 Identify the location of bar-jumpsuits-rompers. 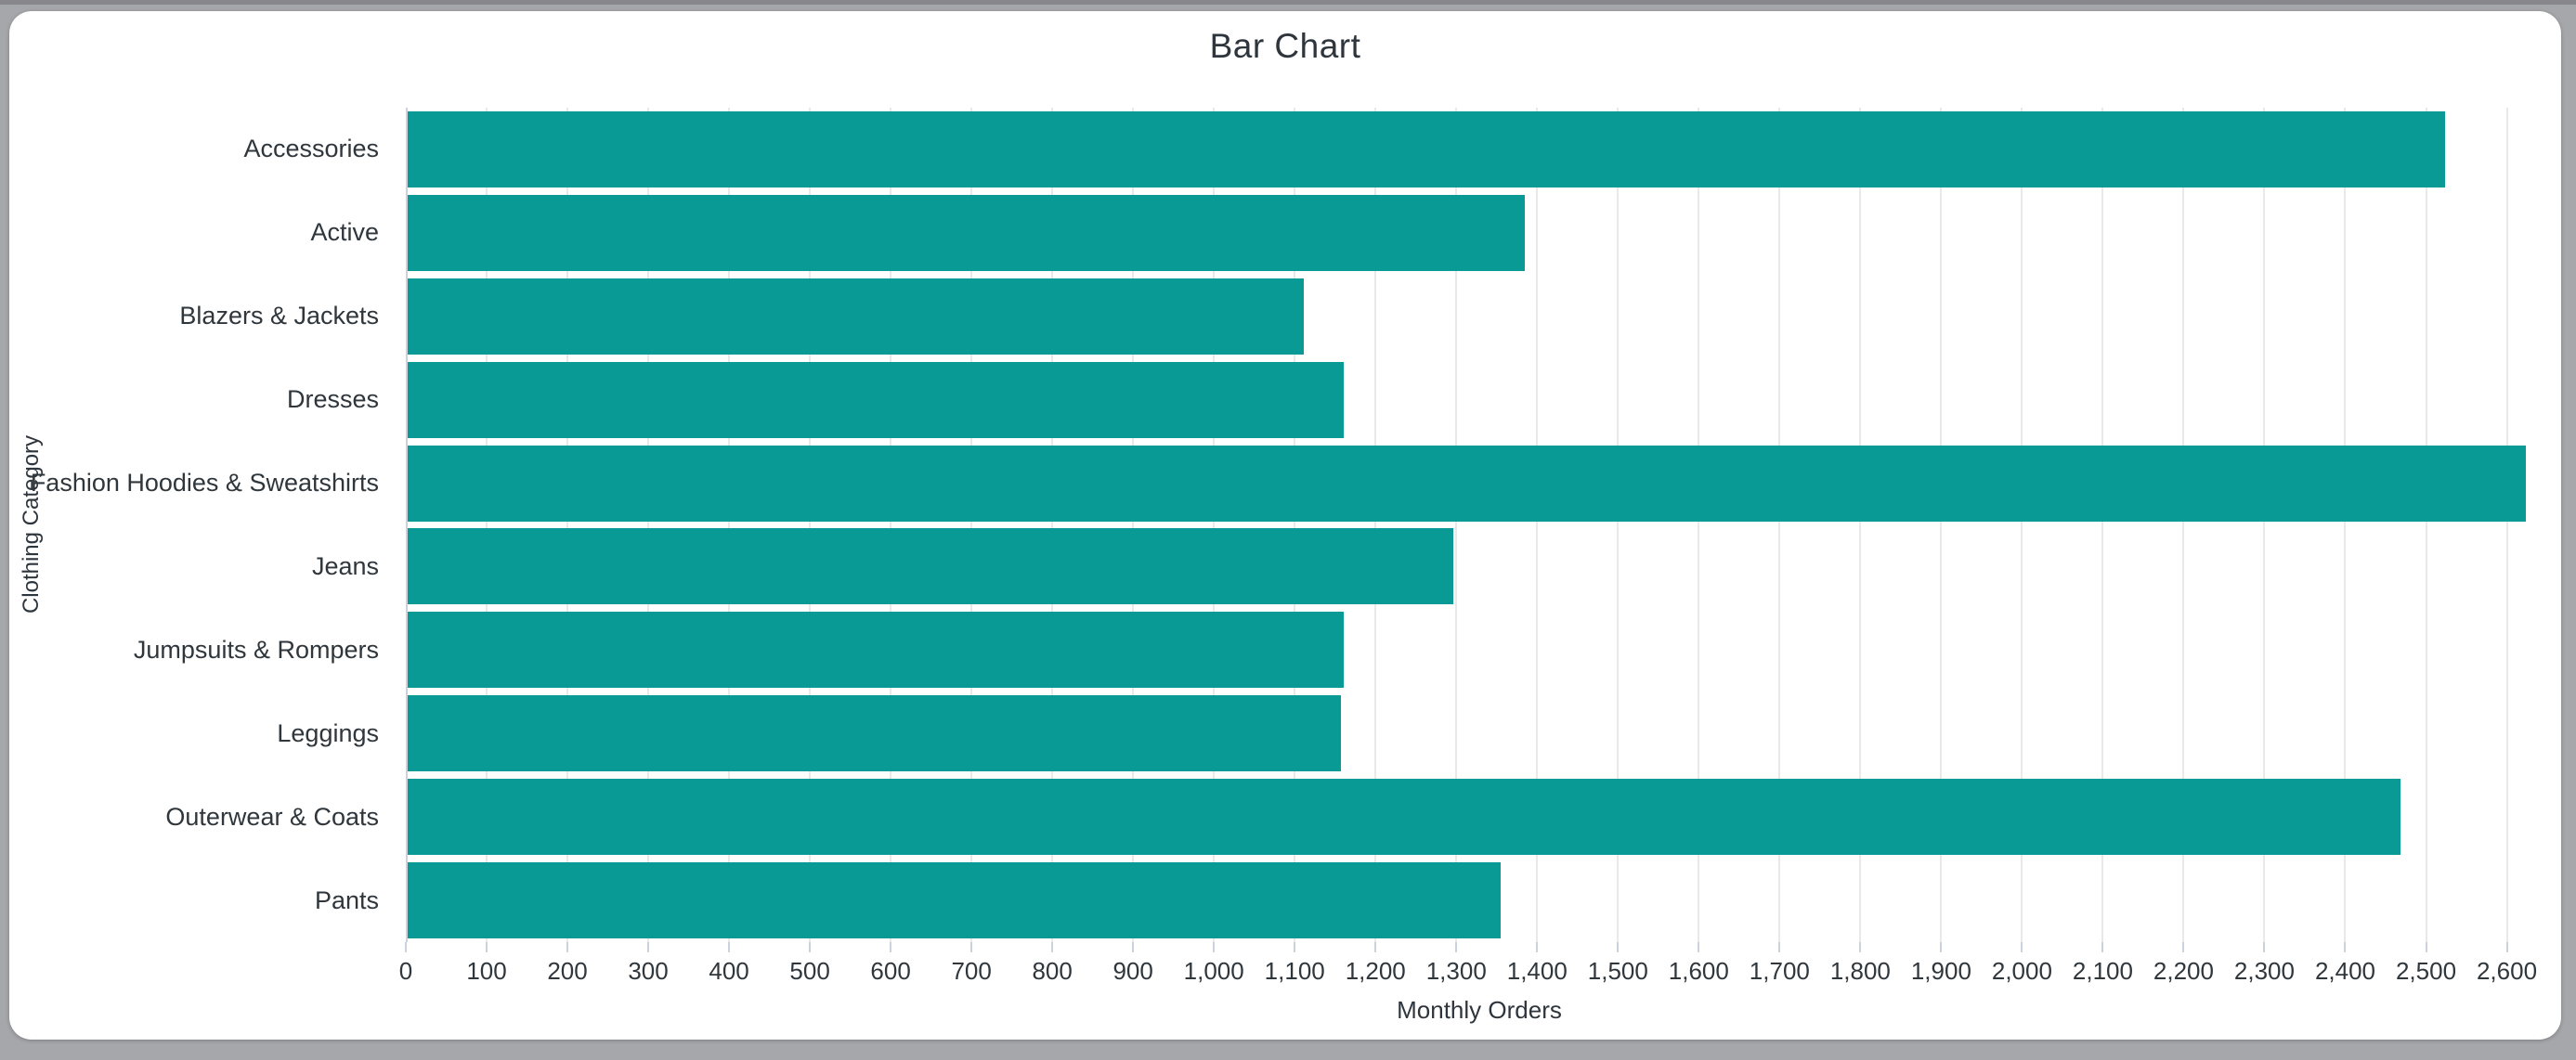
(876, 650).